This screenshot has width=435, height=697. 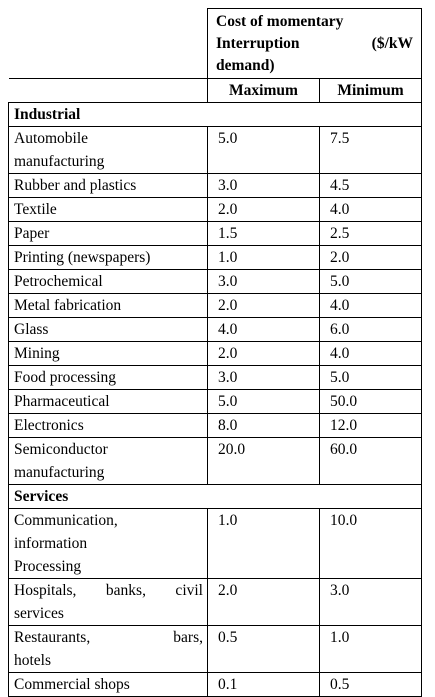 I want to click on category-cell: Hospitals, banks, civil services, so click(x=108, y=602).